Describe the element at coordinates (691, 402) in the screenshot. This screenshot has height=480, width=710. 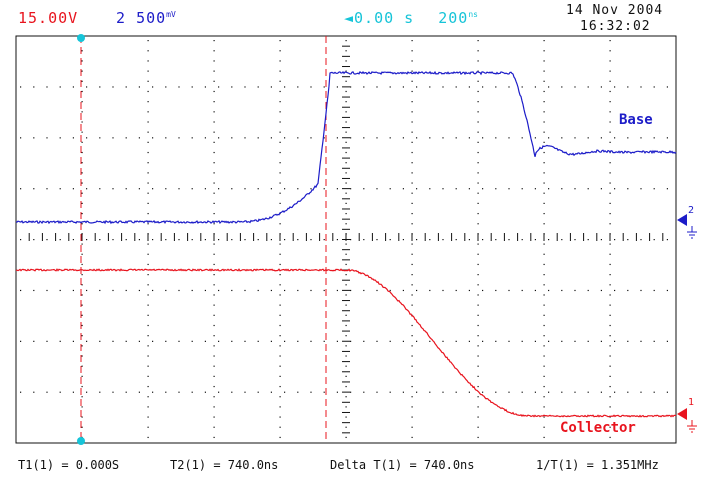
I see `ch1-marker-label: 1` at that location.